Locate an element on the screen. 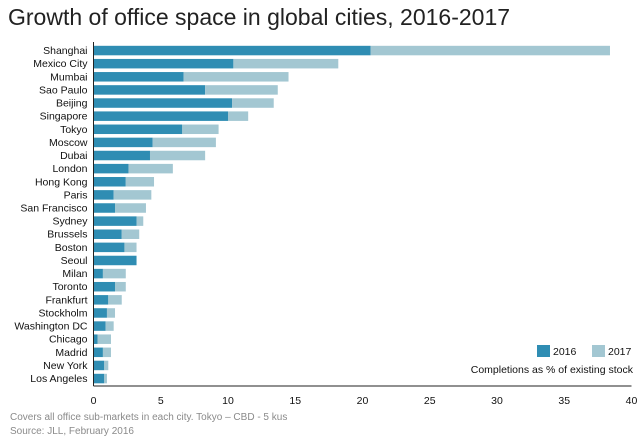 This screenshot has height=443, width=642. bar-2016-hong-kong is located at coordinates (109, 182).